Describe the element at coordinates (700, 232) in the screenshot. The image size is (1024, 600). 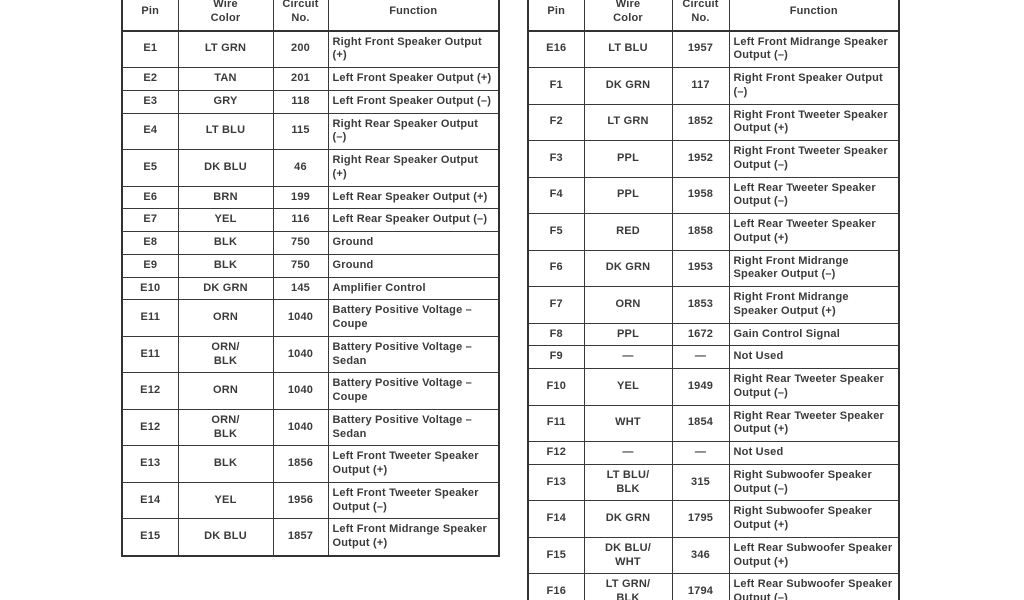
I see `circuit-no-cell: 1858` at that location.